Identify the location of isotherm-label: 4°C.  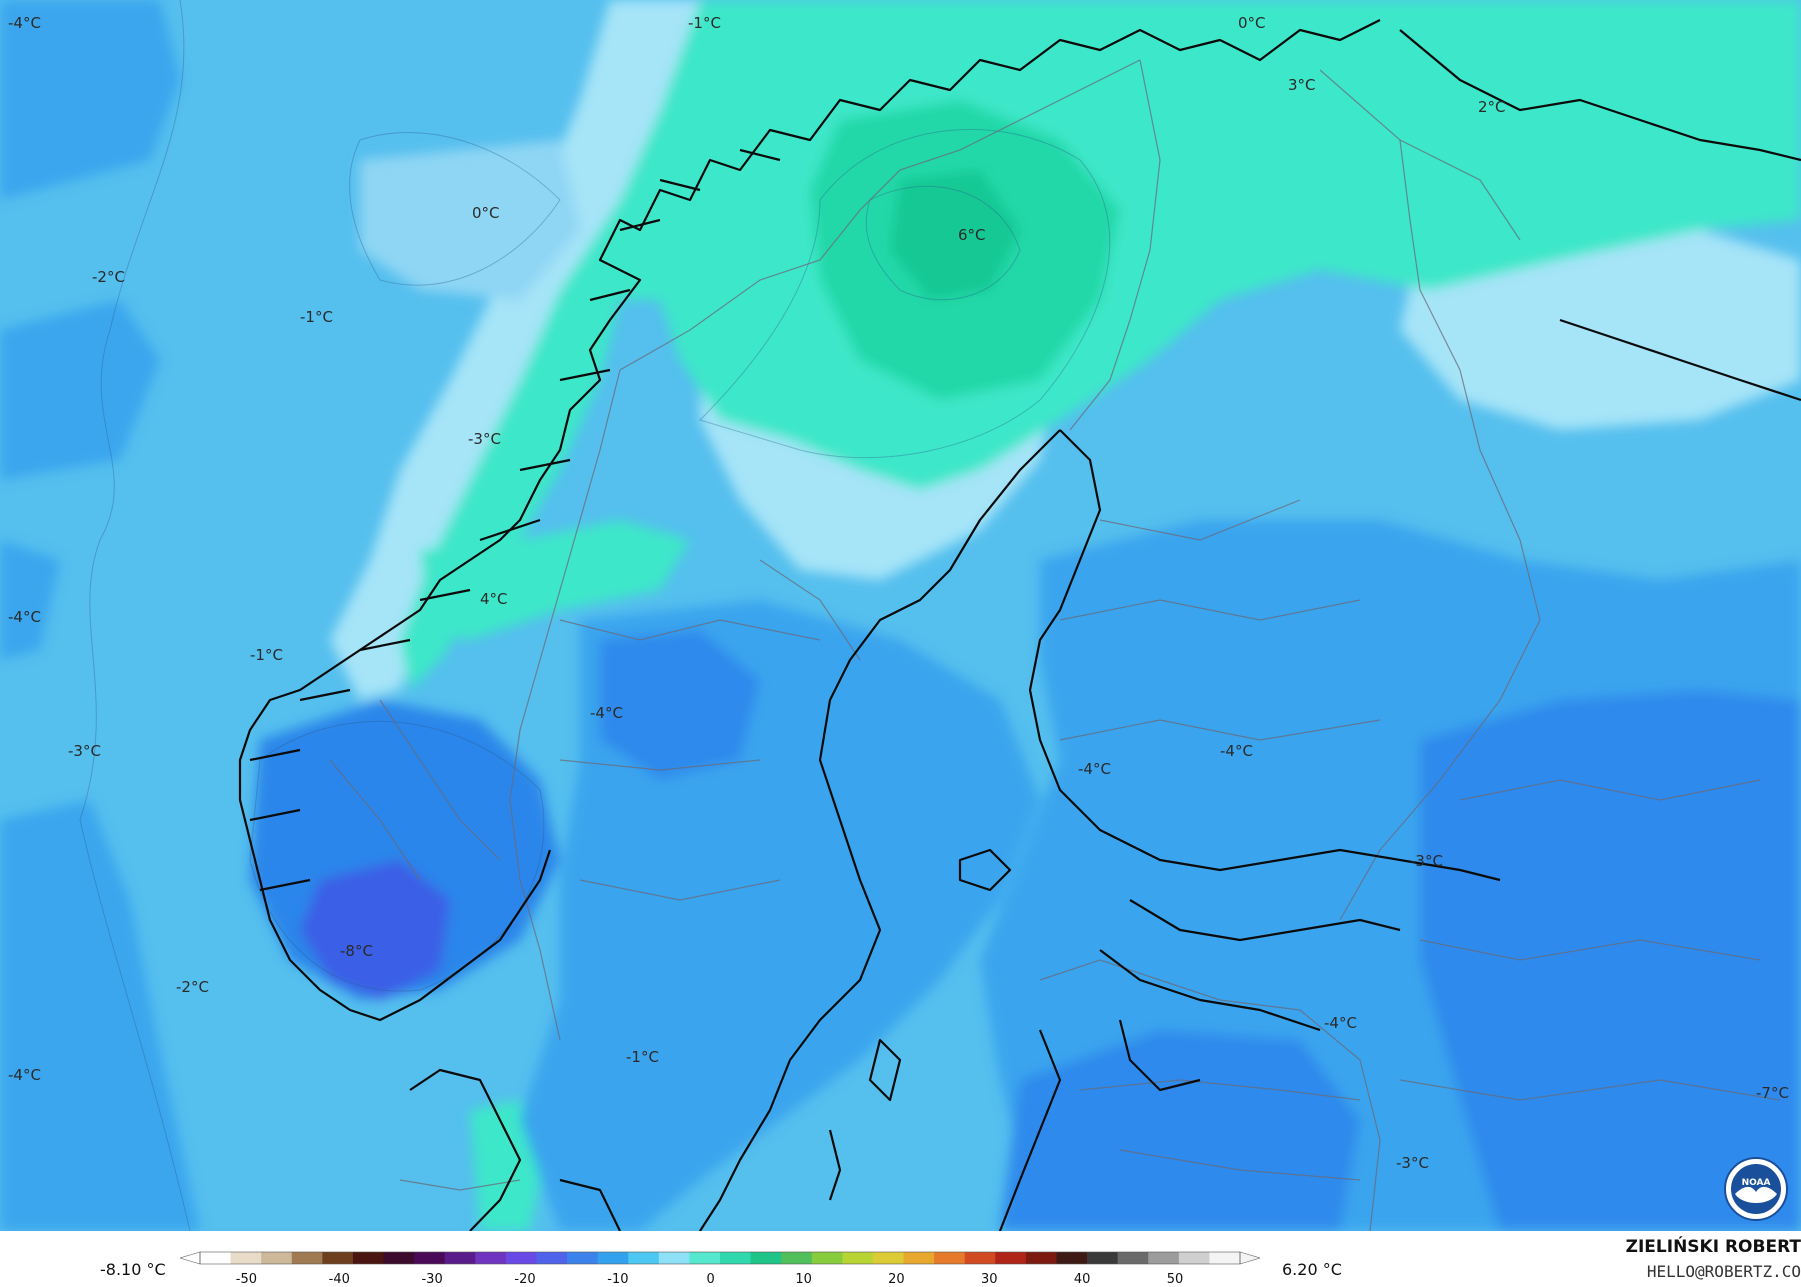
(494, 599).